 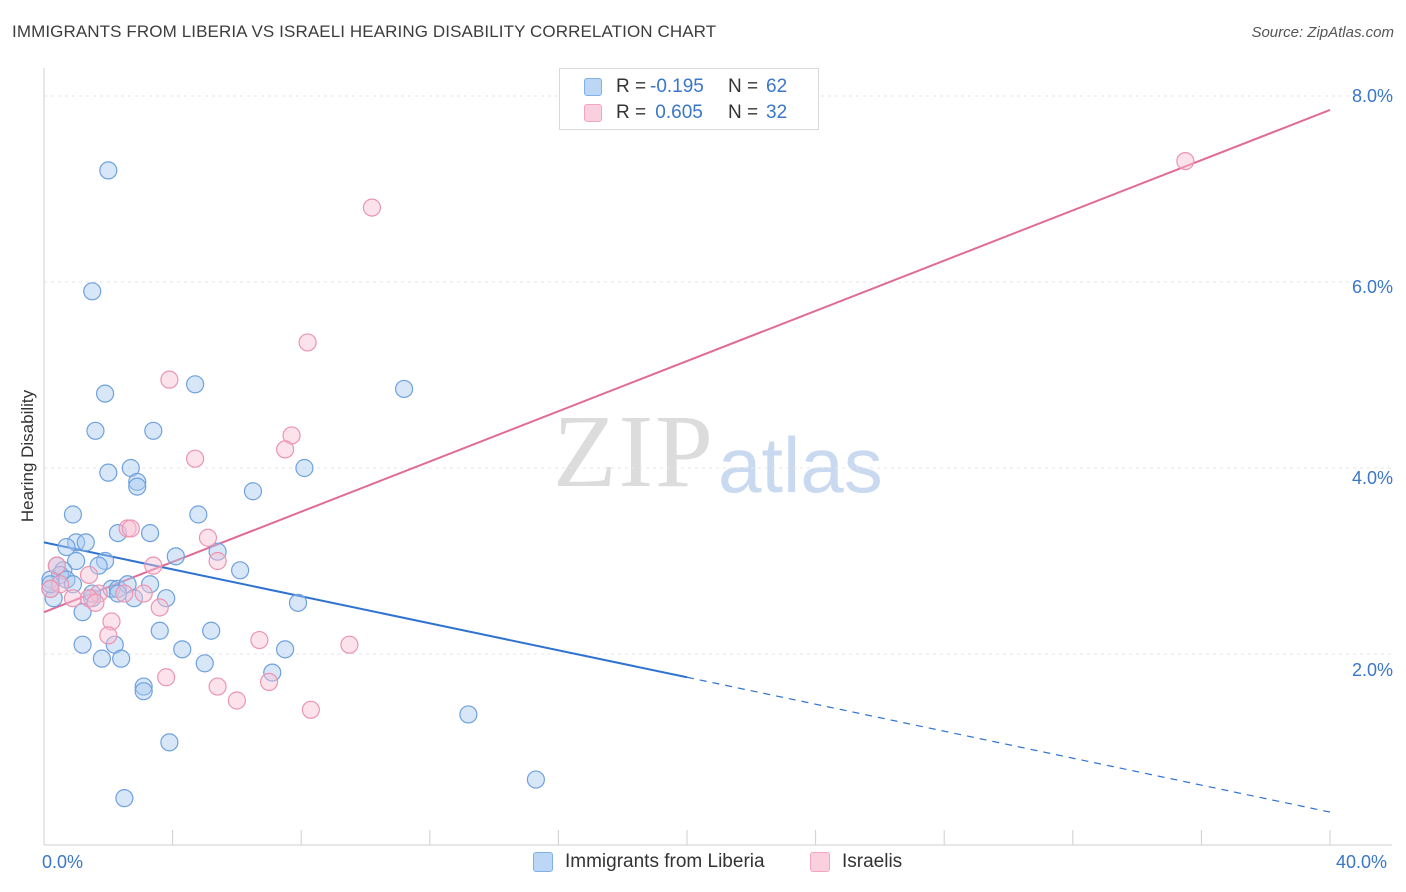 I want to click on y-tick-label-6: 6.0%, so click(x=1372, y=287).